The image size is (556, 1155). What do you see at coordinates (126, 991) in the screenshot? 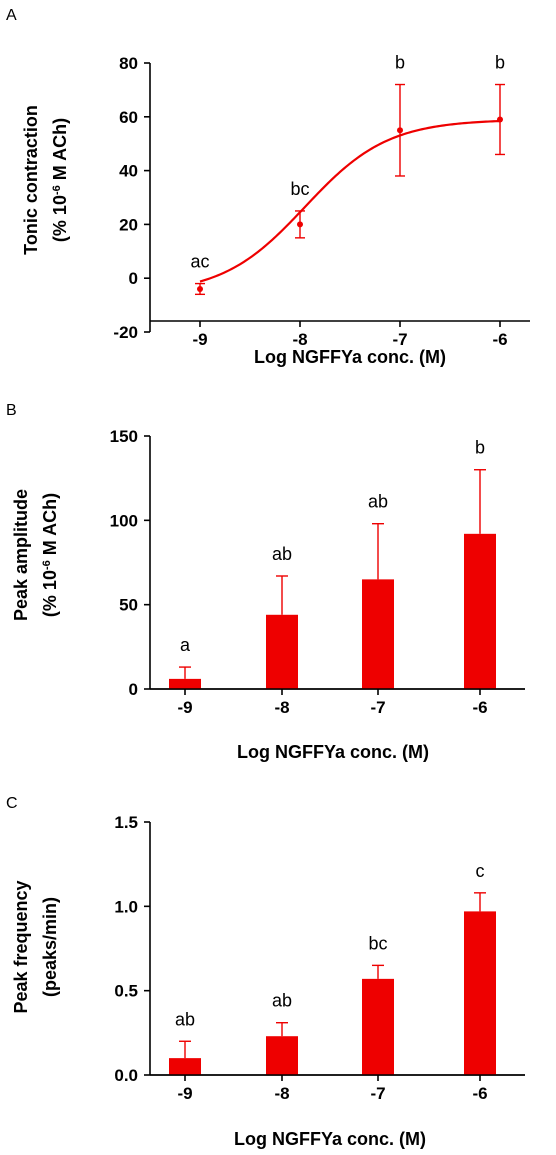
I see `y-tick-label: 0.5` at bounding box center [126, 991].